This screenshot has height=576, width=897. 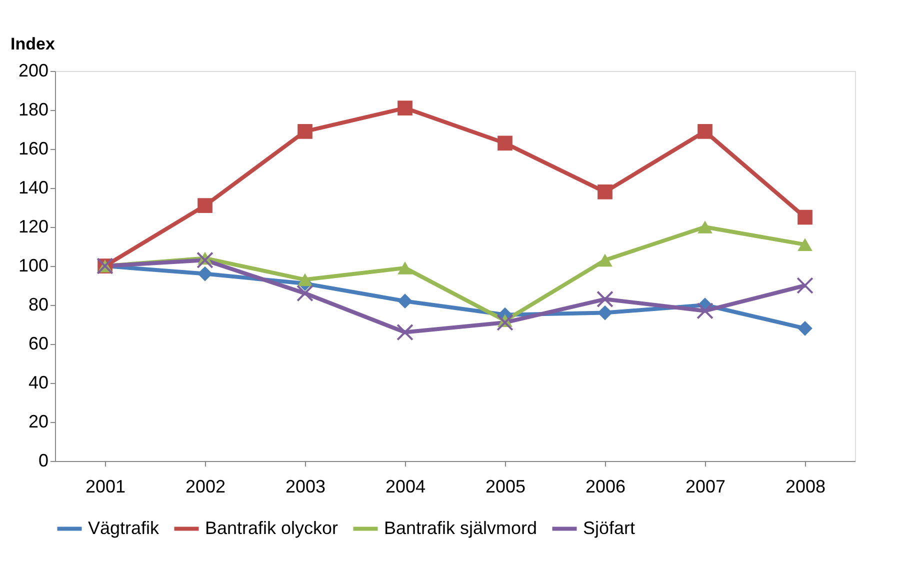 I want to click on legend-label: Vägtrafik, so click(x=124, y=528).